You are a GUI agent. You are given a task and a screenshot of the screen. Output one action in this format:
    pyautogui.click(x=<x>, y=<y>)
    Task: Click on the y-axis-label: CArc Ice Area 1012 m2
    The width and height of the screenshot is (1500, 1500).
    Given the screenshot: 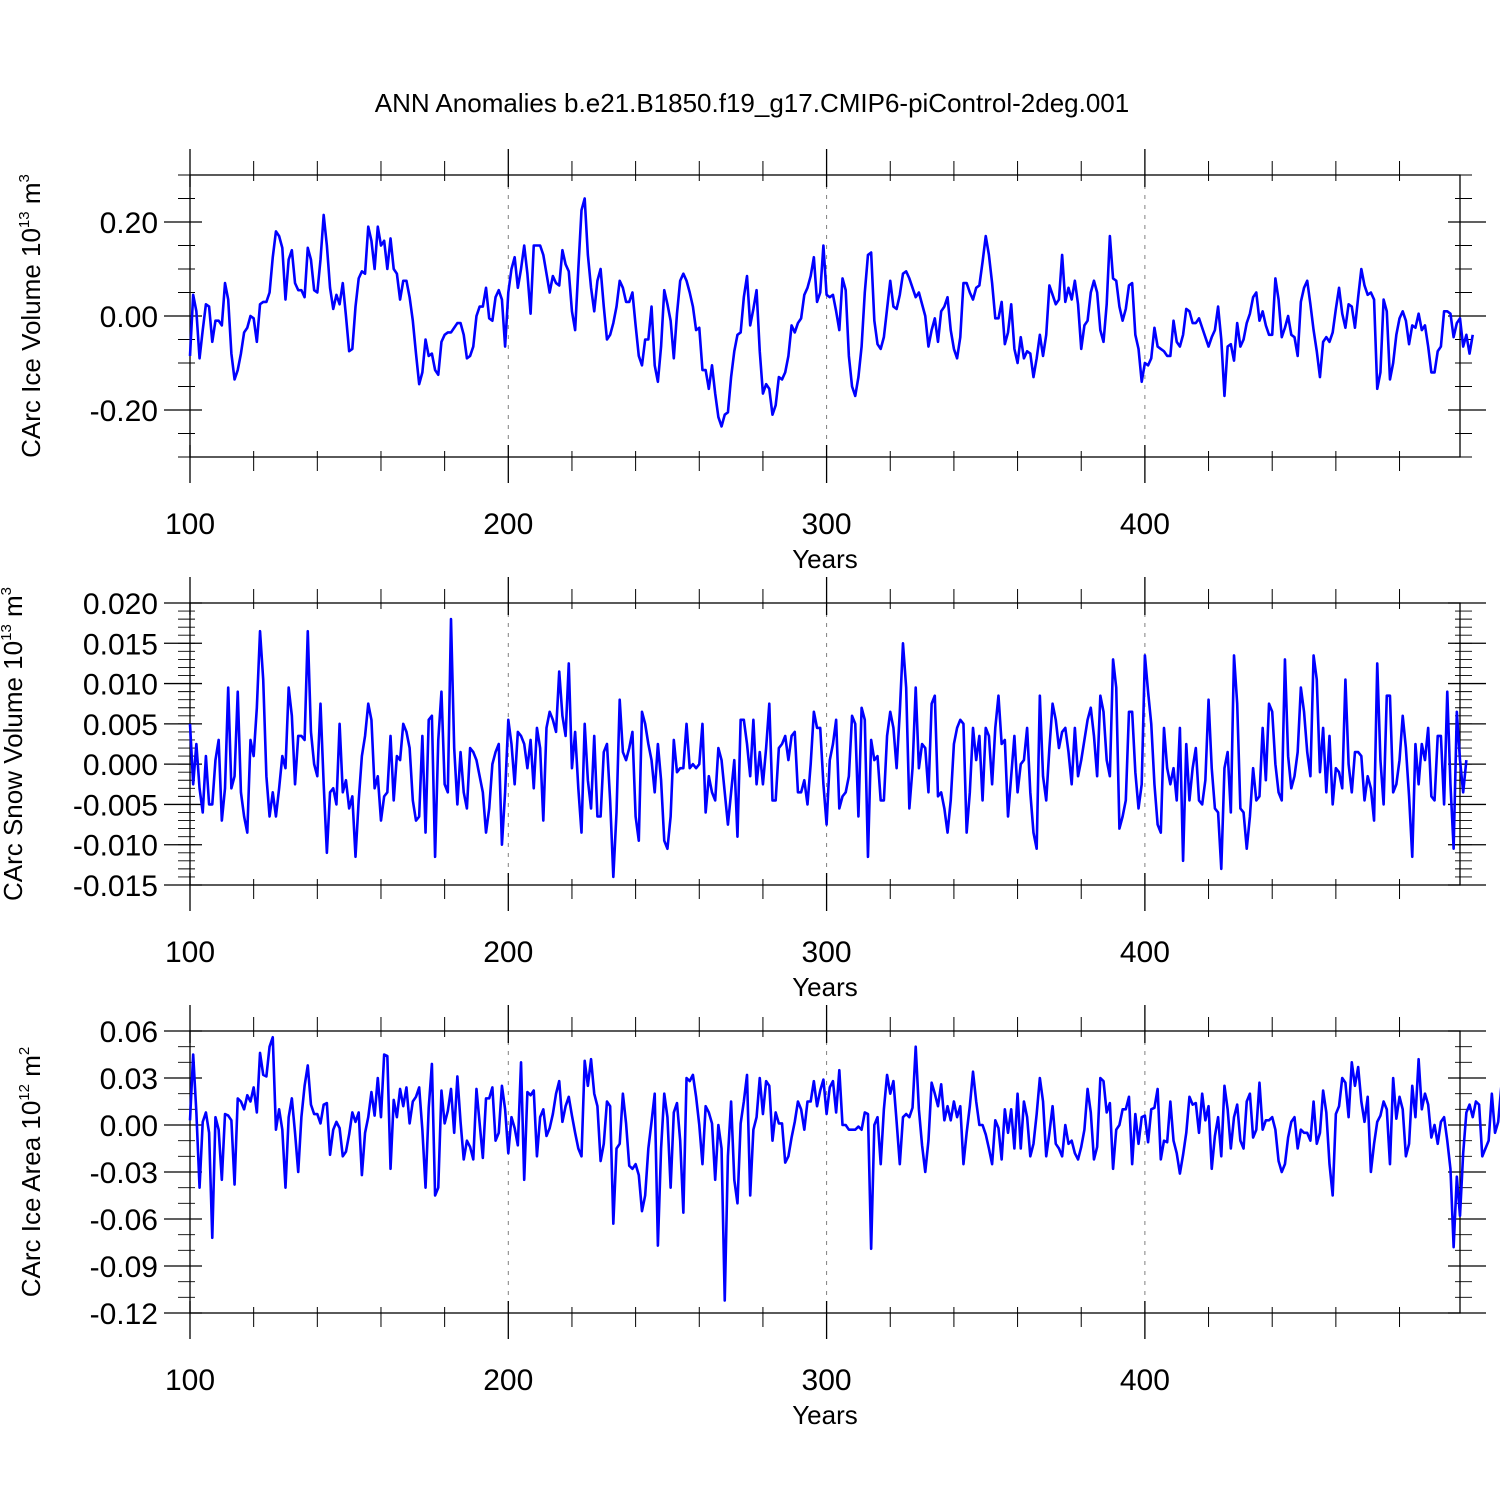 What is the action you would take?
    pyautogui.click(x=31, y=1172)
    